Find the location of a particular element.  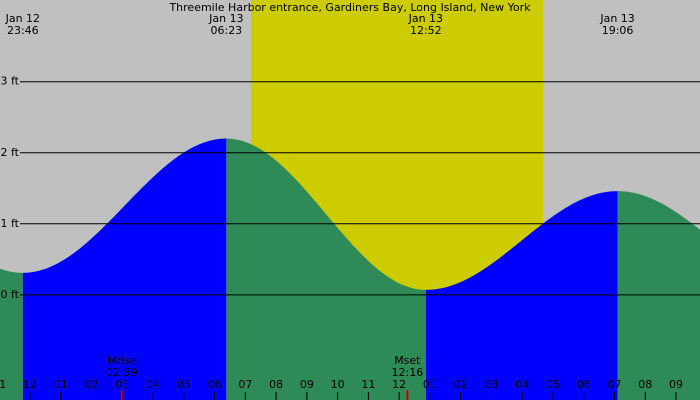

moon-label: Mset is located at coordinates (407, 360).